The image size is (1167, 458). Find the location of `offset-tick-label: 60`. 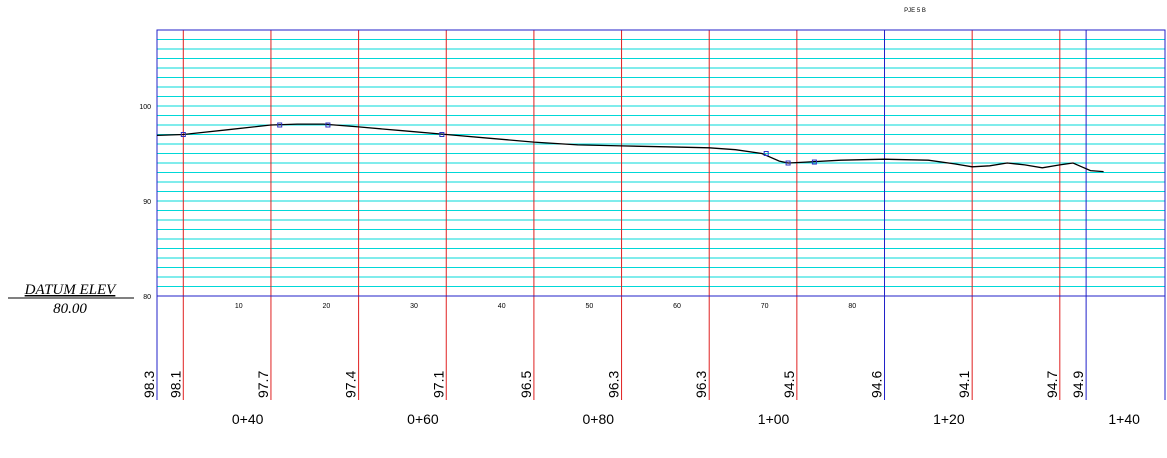

offset-tick-label: 60 is located at coordinates (677, 306).